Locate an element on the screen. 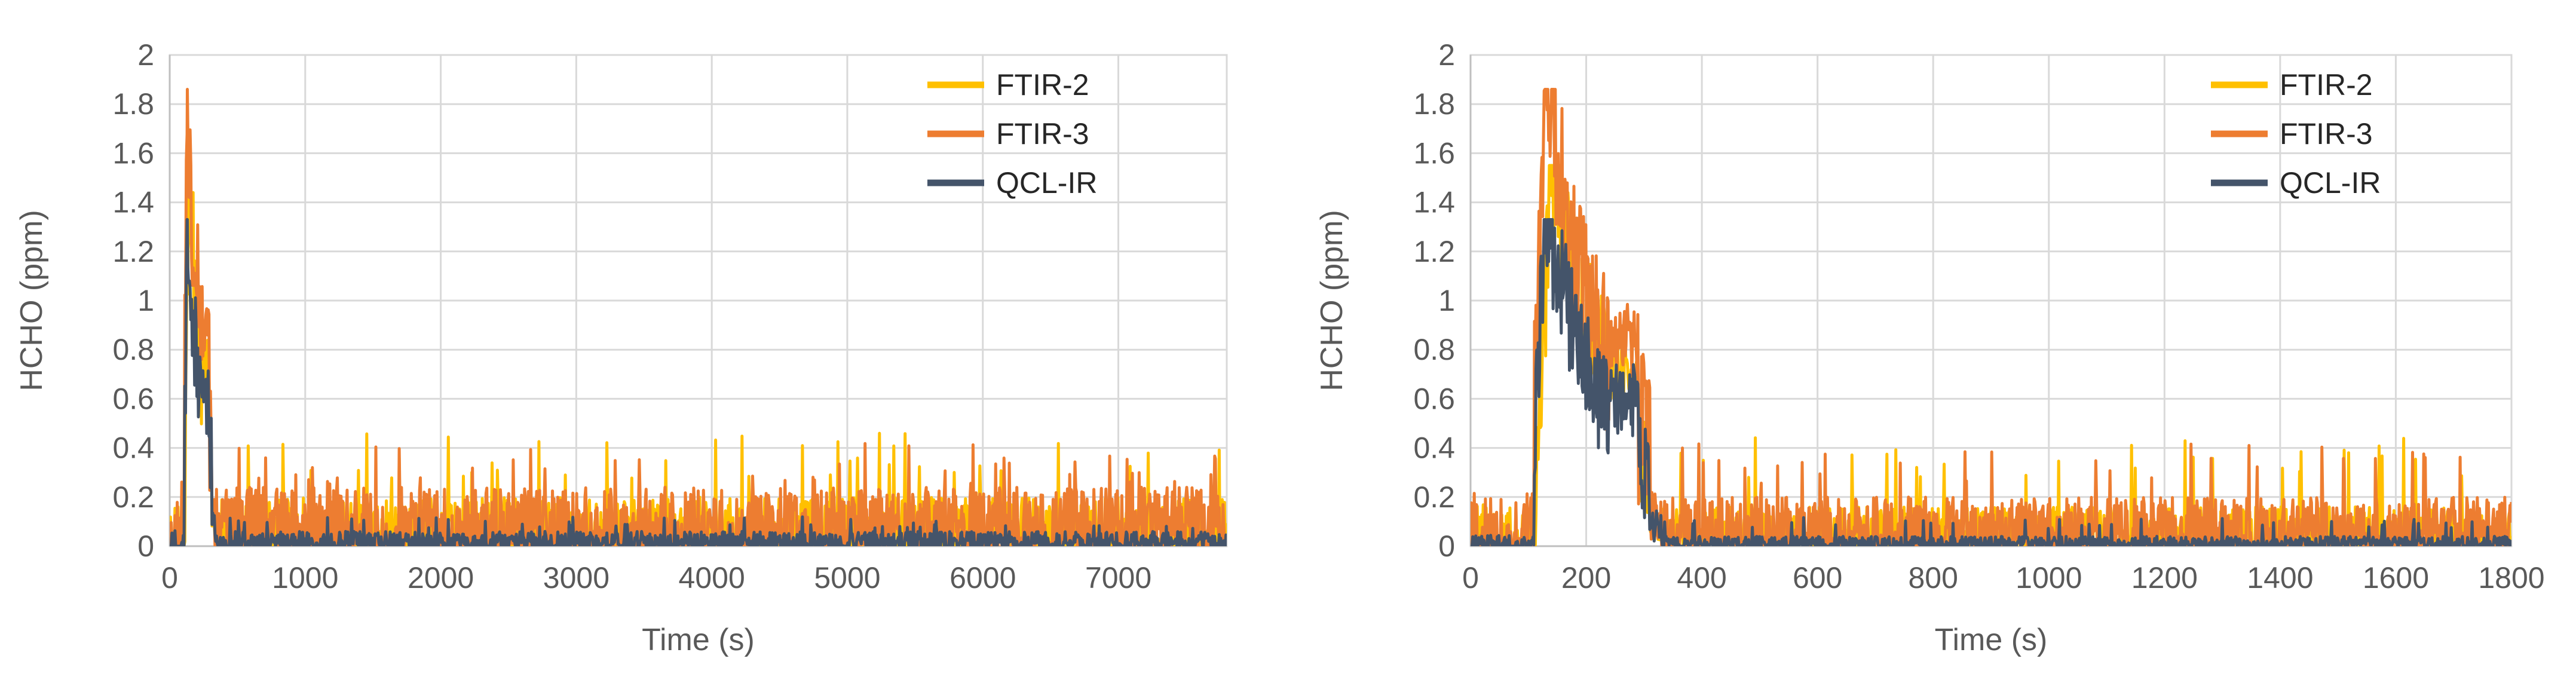  x-tick-label: 5000 is located at coordinates (847, 578).